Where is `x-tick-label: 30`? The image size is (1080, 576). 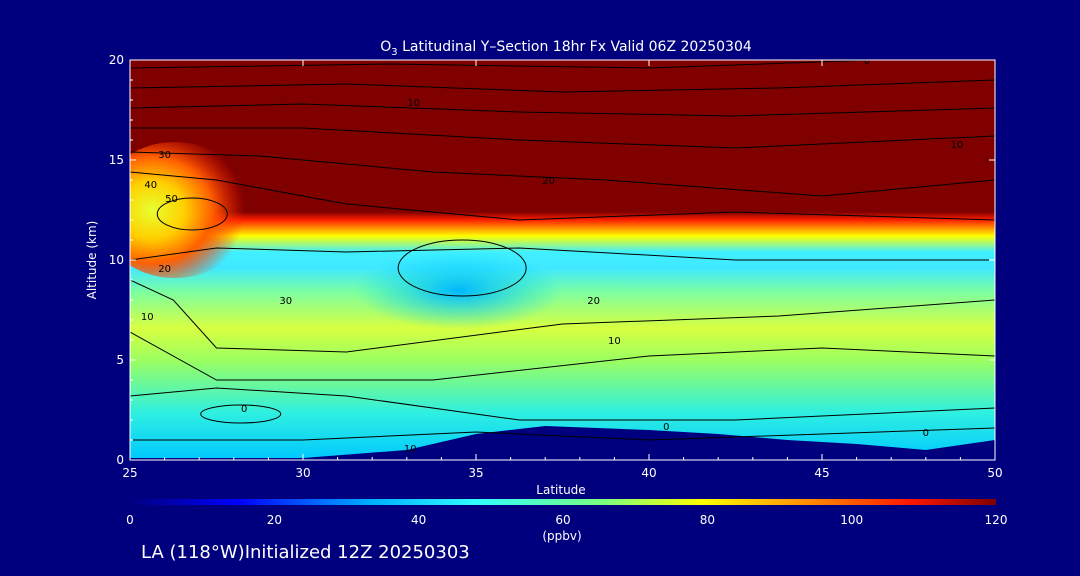
x-tick-label: 30 is located at coordinates (302, 473).